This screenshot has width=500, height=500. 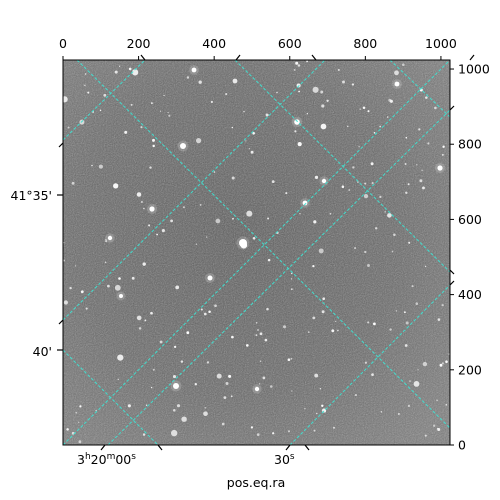 What do you see at coordinates (462, 445) in the screenshot?
I see `right-tick-label: 0` at bounding box center [462, 445].